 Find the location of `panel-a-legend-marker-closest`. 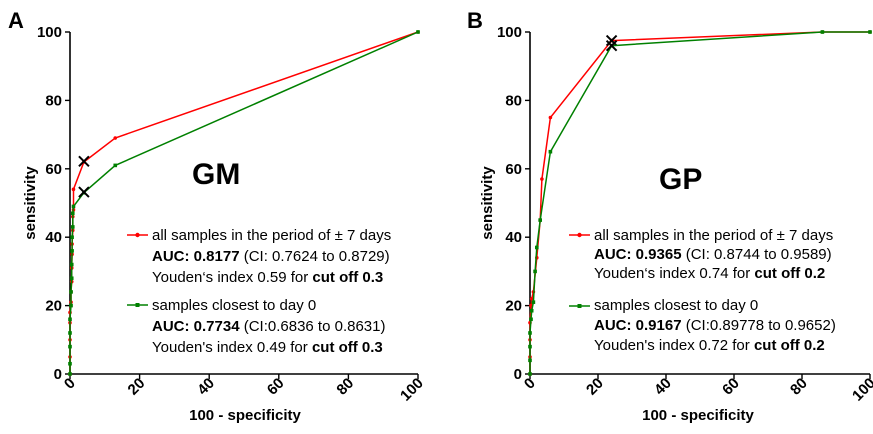

panel-a-legend-marker-closest is located at coordinates (137, 305).